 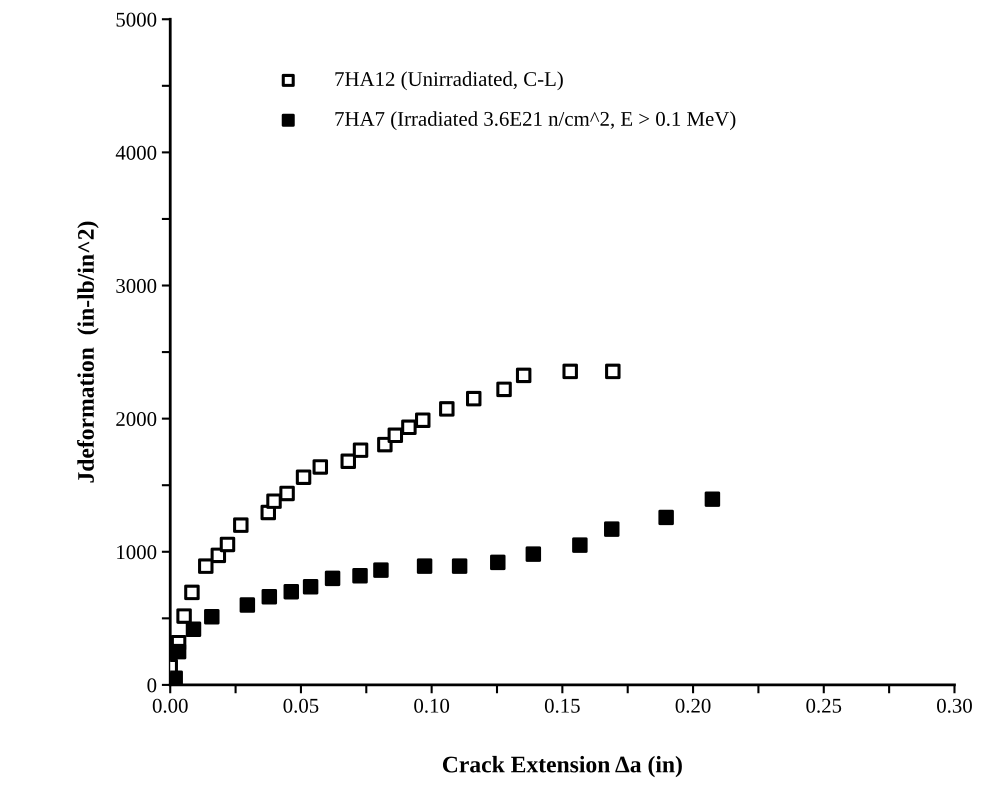 What do you see at coordinates (449, 80) in the screenshot?
I see `legend-label: 7HA12 (Unirradiated, C-L)` at bounding box center [449, 80].